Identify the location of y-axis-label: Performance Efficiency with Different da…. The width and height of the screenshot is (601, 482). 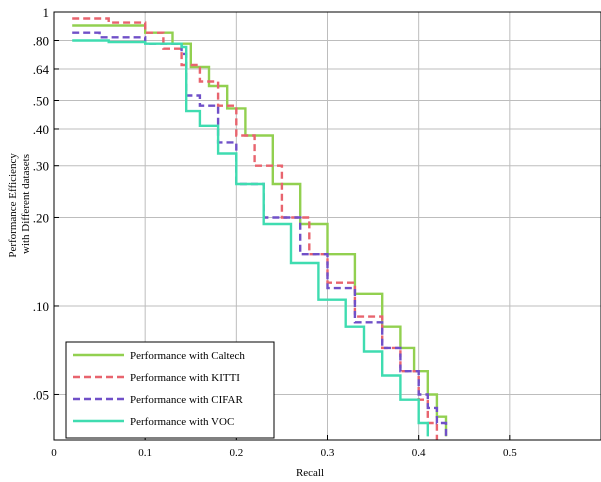
(19, 203).